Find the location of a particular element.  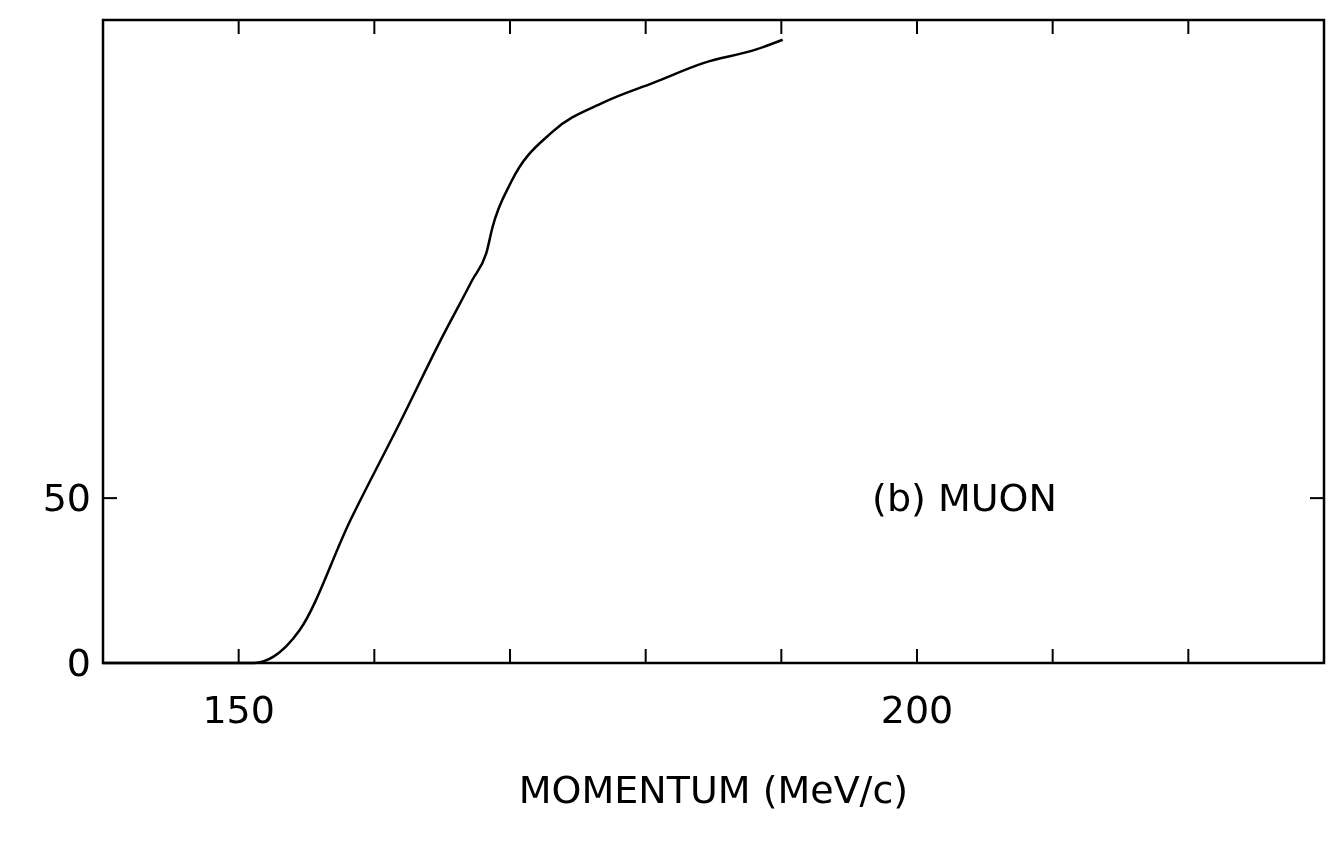

annotation: (b) MUON is located at coordinates (964, 498).